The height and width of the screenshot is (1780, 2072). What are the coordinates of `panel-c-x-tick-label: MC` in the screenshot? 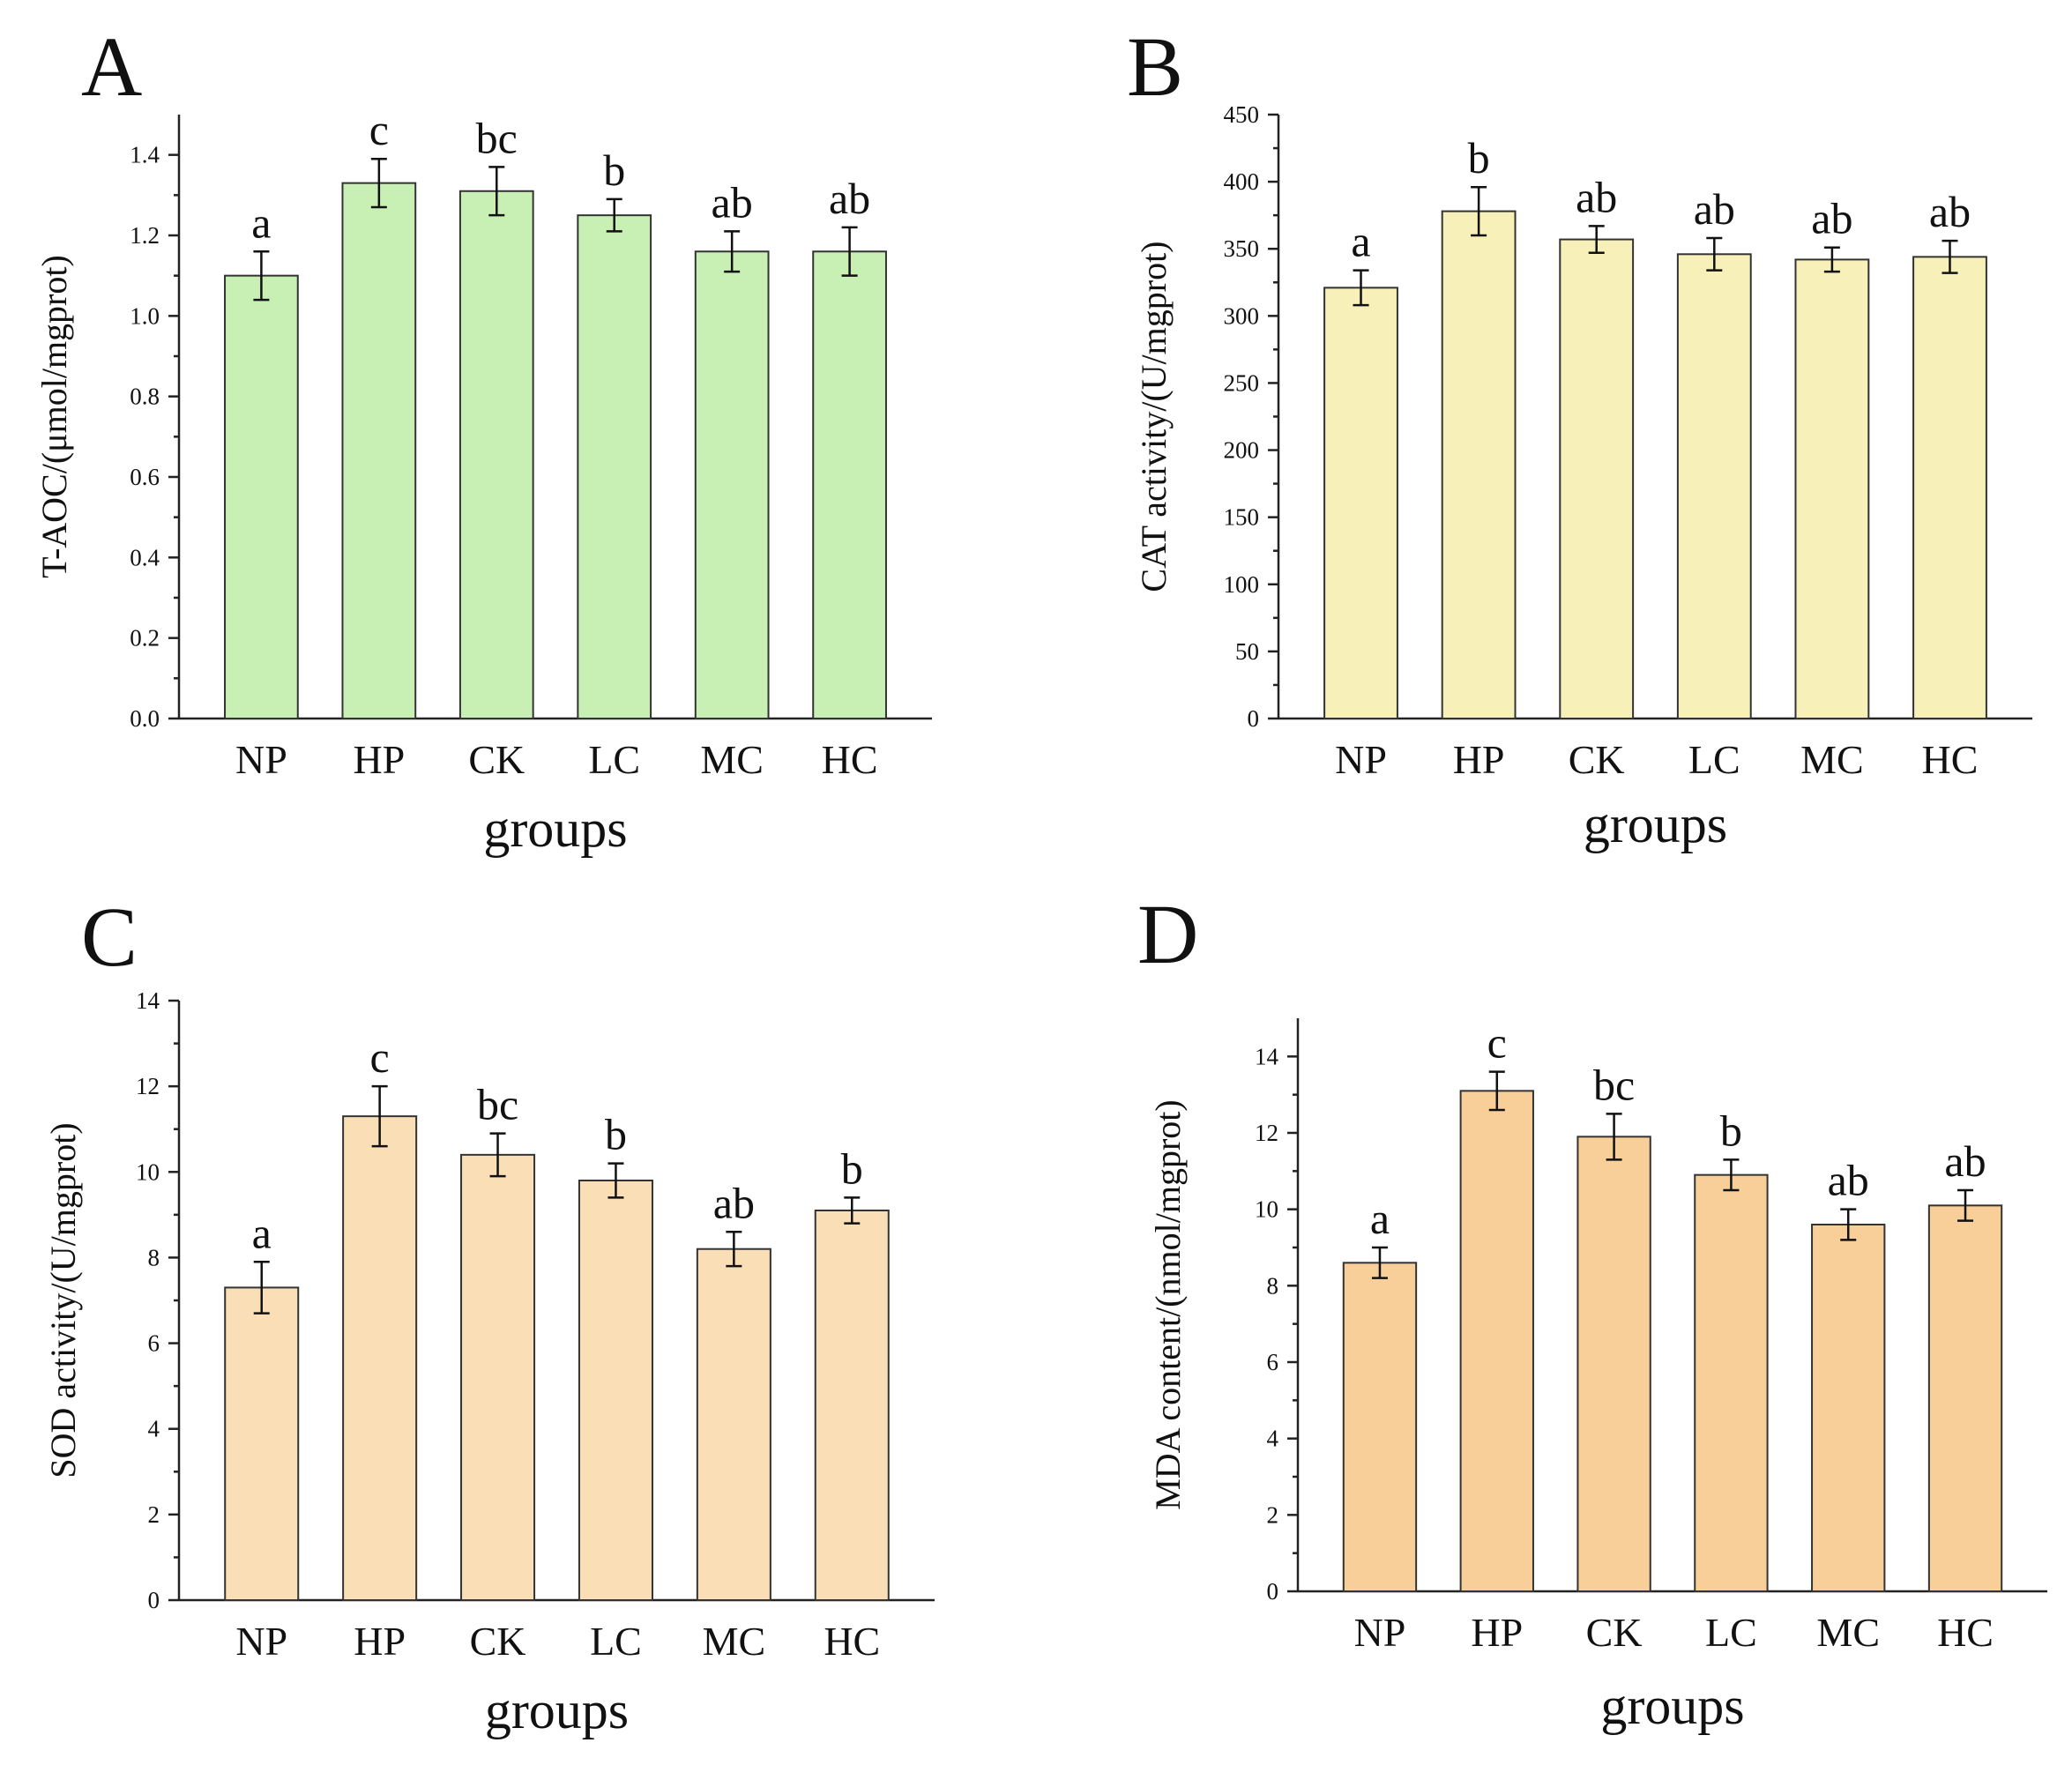 It's located at (734, 1641).